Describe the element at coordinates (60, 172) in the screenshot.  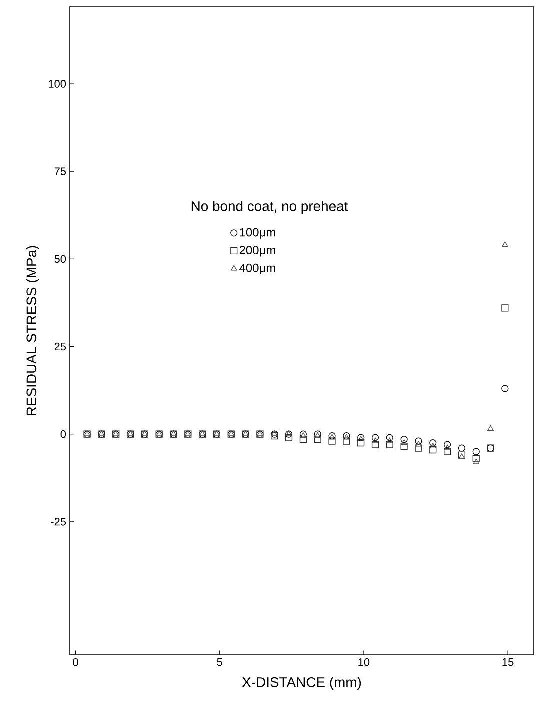
I see `y-tick-label: 75` at that location.